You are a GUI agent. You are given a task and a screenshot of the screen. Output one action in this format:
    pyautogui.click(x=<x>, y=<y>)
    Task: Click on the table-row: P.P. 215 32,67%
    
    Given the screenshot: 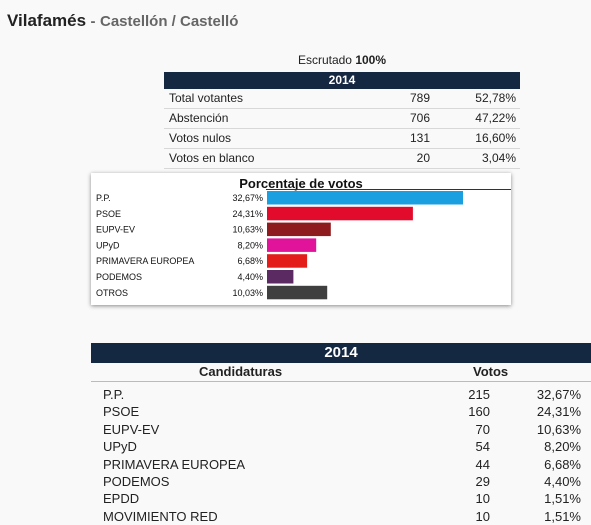 What is the action you would take?
    pyautogui.click(x=341, y=394)
    